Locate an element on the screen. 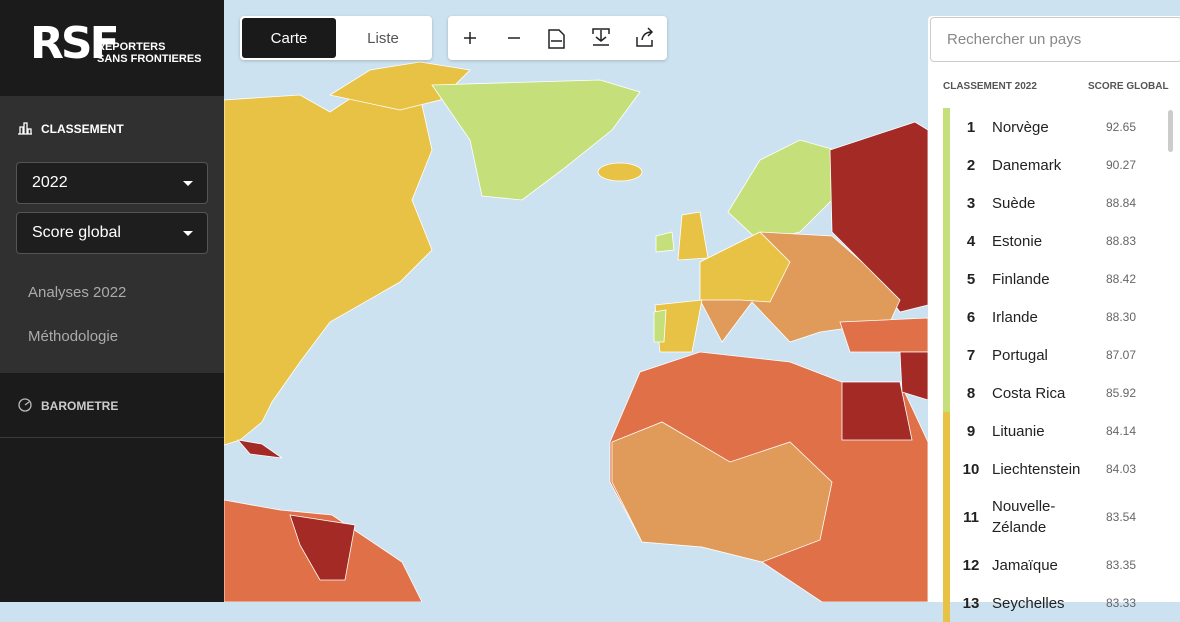 The height and width of the screenshot is (622, 1180). rank: 3 is located at coordinates (971, 203).